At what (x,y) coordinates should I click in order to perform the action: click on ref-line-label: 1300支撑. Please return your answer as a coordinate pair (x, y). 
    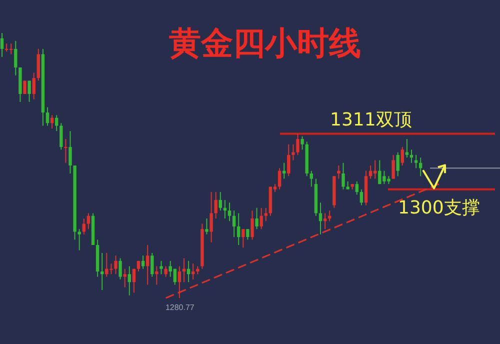
    Looking at the image, I should click on (439, 207).